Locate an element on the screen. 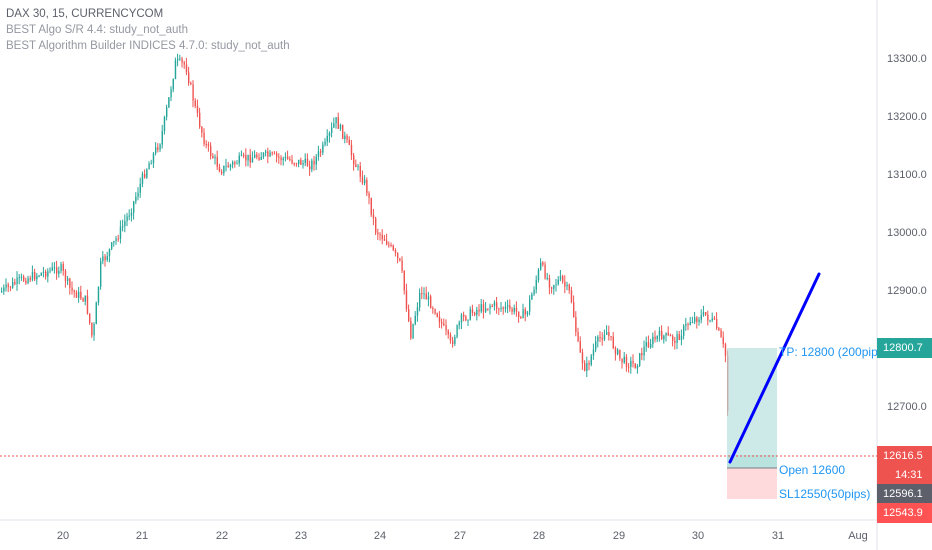  trend-line is located at coordinates (774, 368).